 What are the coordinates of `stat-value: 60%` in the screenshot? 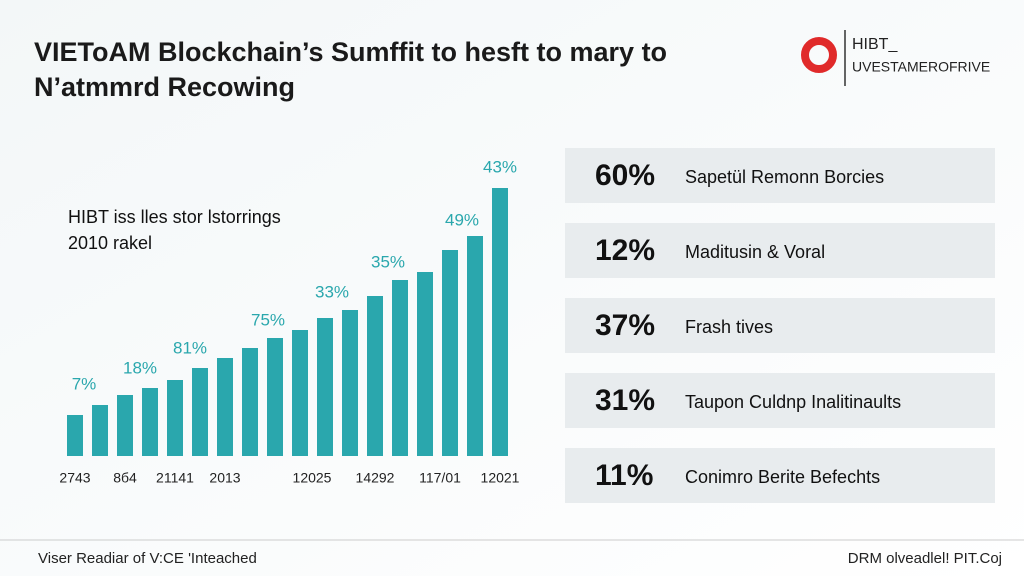 It's located at (625, 175).